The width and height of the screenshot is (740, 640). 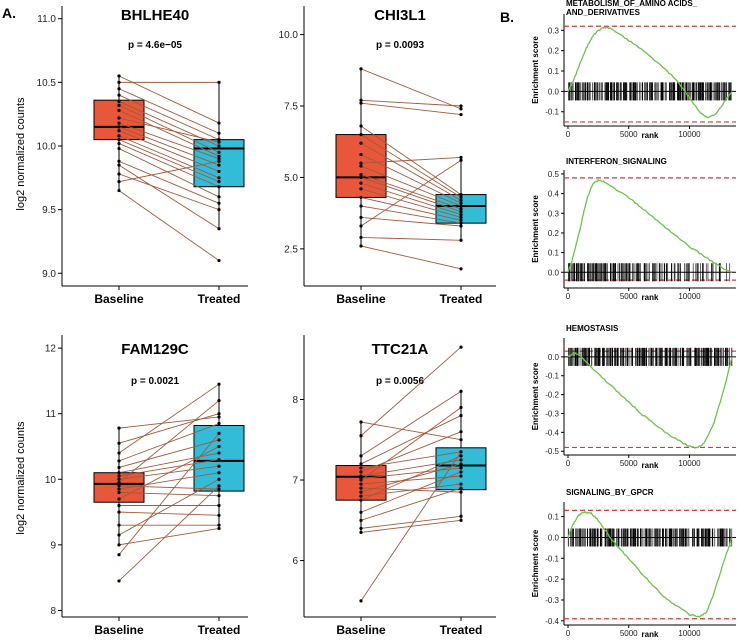 What do you see at coordinates (400, 349) in the screenshot?
I see `chart-title: TTC21A` at bounding box center [400, 349].